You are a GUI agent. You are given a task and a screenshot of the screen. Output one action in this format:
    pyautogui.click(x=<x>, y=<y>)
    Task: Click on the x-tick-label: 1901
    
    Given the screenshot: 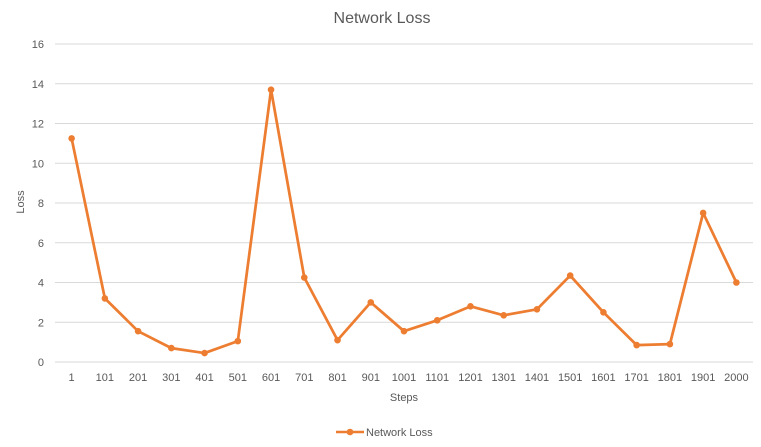 What is the action you would take?
    pyautogui.click(x=703, y=378)
    